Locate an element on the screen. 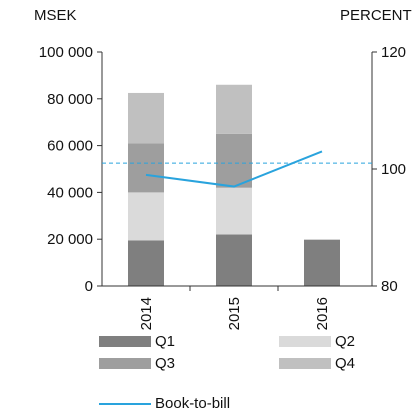 Image resolution: width=418 pixels, height=414 pixels. left-axis-unit: MSEK is located at coordinates (55, 15).